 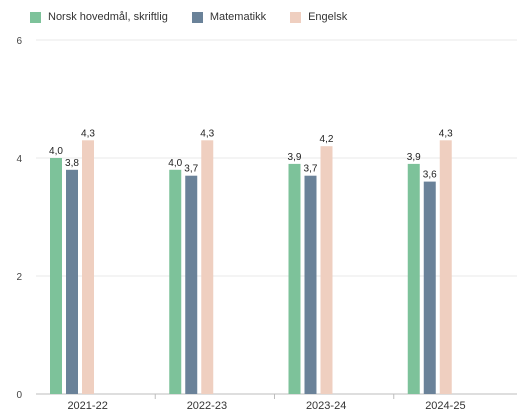 What do you see at coordinates (19, 277) in the screenshot?
I see `y-tick-label: 2` at bounding box center [19, 277].